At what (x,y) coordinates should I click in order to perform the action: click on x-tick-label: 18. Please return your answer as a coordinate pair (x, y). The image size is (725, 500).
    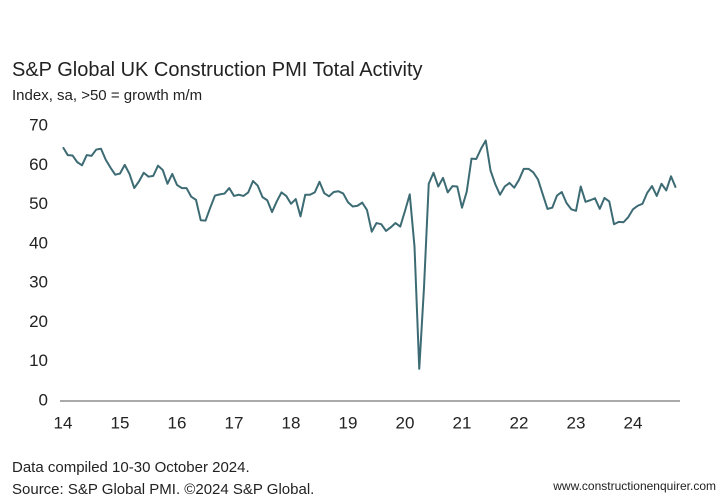
    Looking at the image, I should click on (291, 422).